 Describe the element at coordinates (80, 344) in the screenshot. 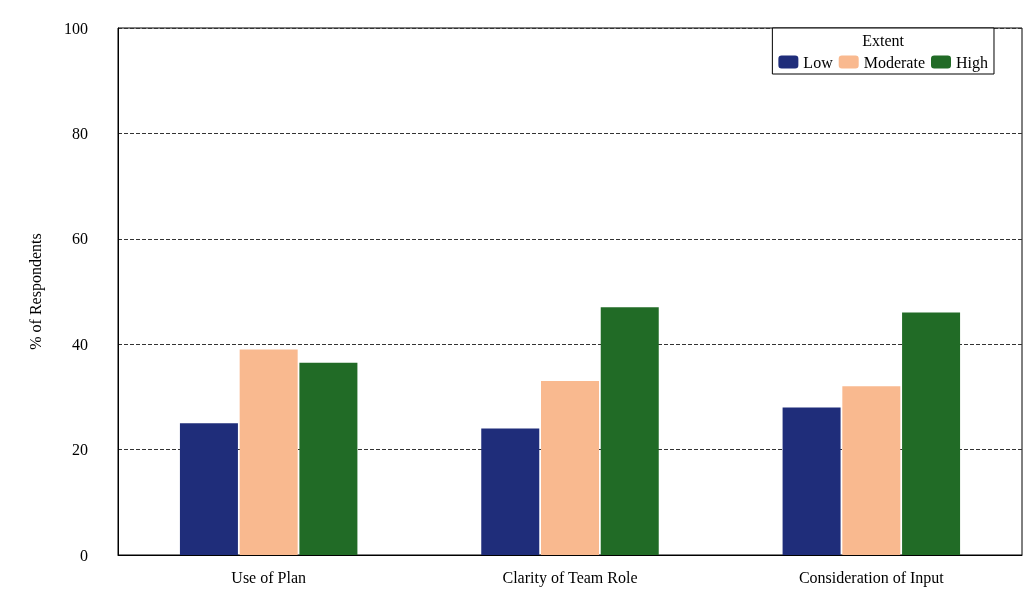

I see `y-tick-label: 40` at that location.